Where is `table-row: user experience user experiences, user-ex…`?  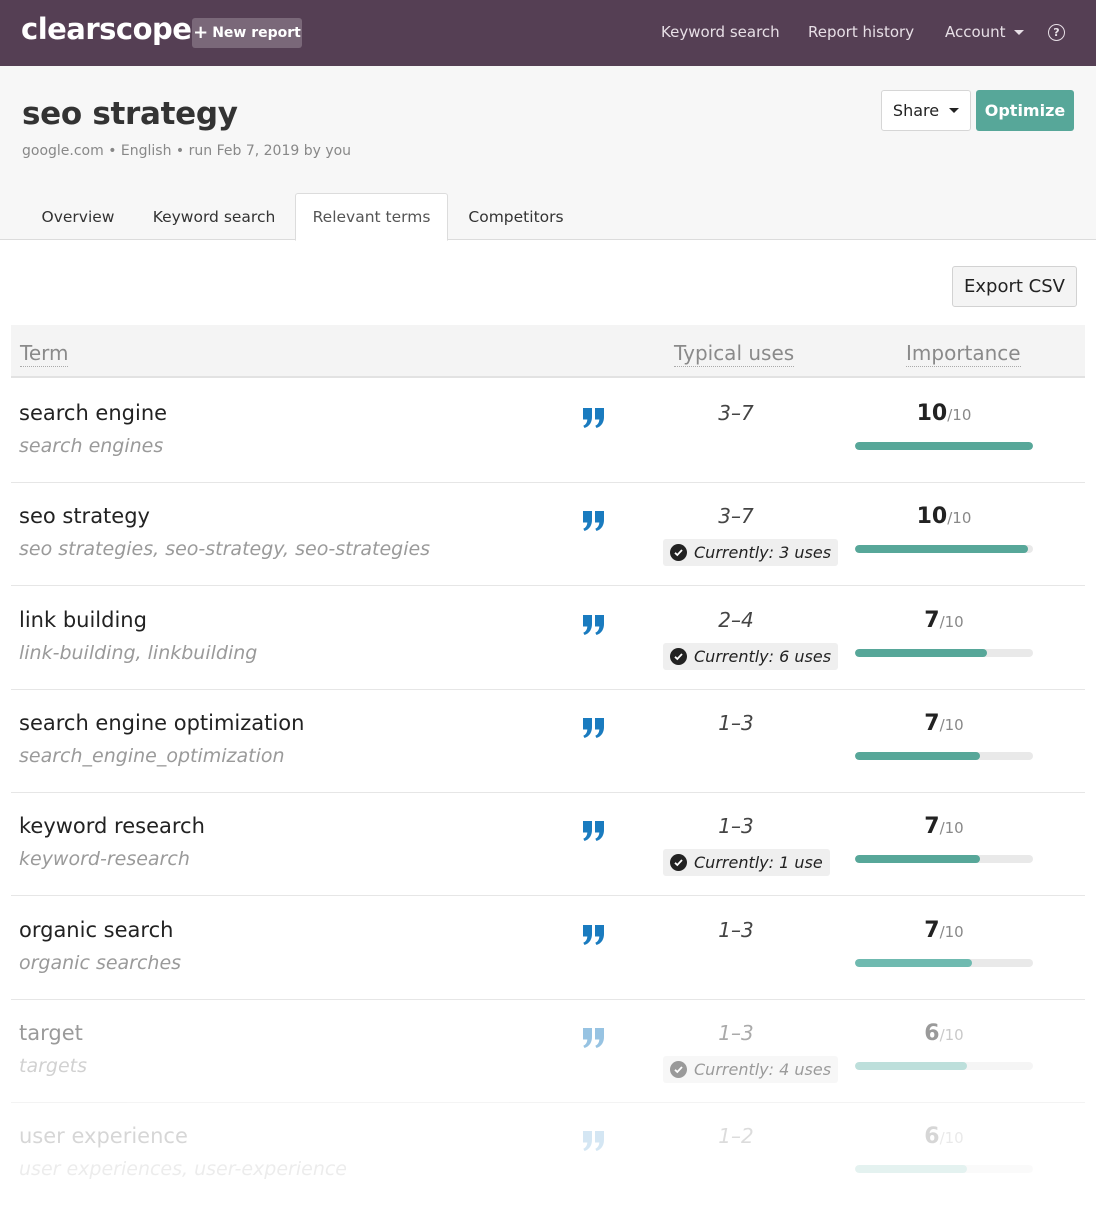
table-row: user experience user experiences, user-ex… is located at coordinates (548, 1153).